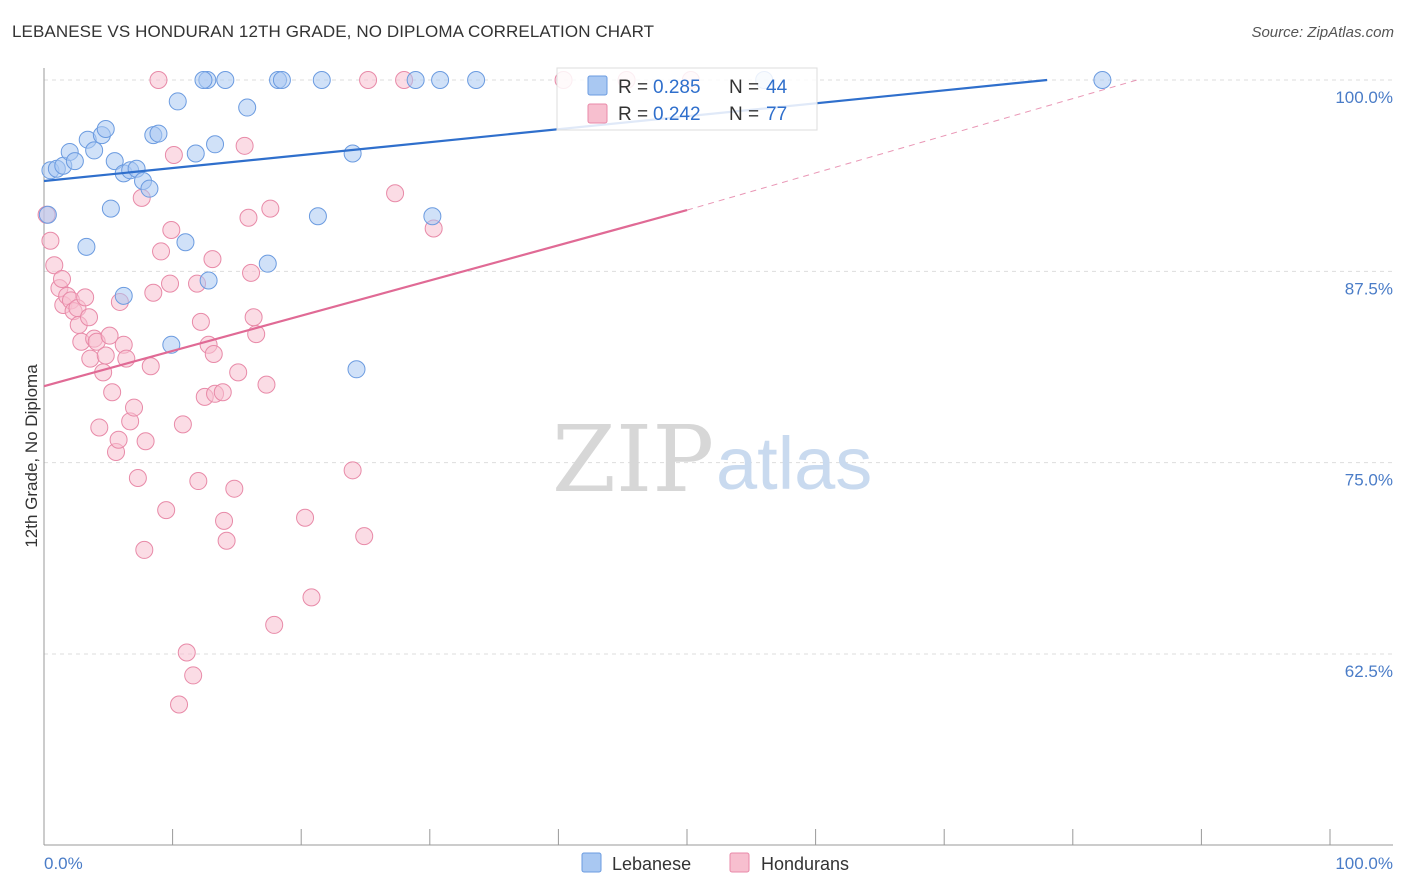 The height and width of the screenshot is (892, 1406). I want to click on legend-n-value-hondurans: 77, so click(776, 114).